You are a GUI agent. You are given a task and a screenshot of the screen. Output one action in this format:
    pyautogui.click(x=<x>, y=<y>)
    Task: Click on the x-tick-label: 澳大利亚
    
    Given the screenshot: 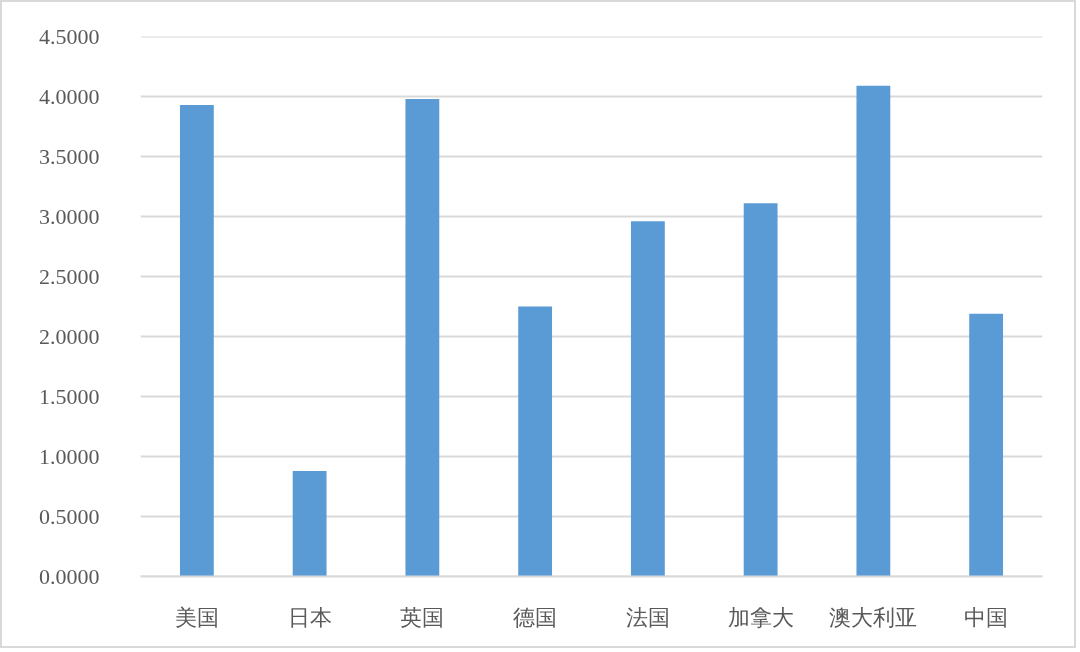 What is the action you would take?
    pyautogui.click(x=873, y=617)
    